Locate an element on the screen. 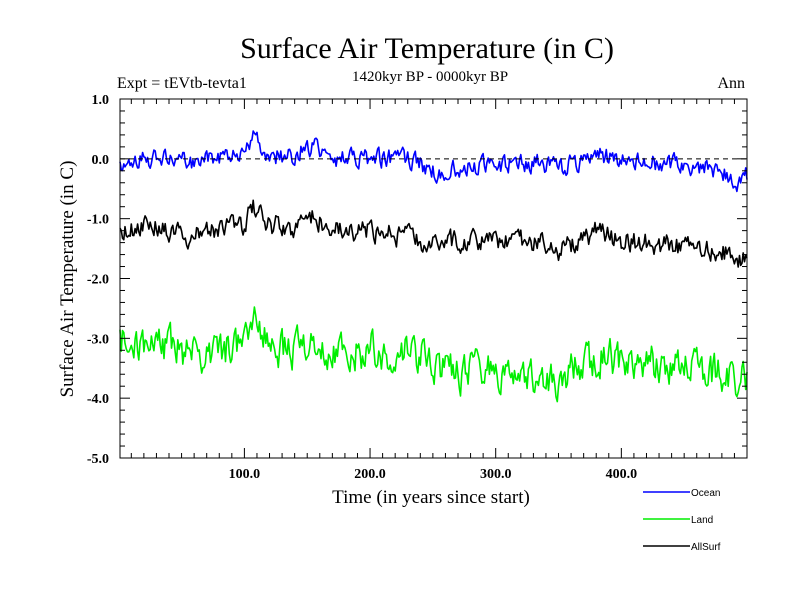 This screenshot has width=800, height=600. legend-label-land: Land is located at coordinates (702, 520).